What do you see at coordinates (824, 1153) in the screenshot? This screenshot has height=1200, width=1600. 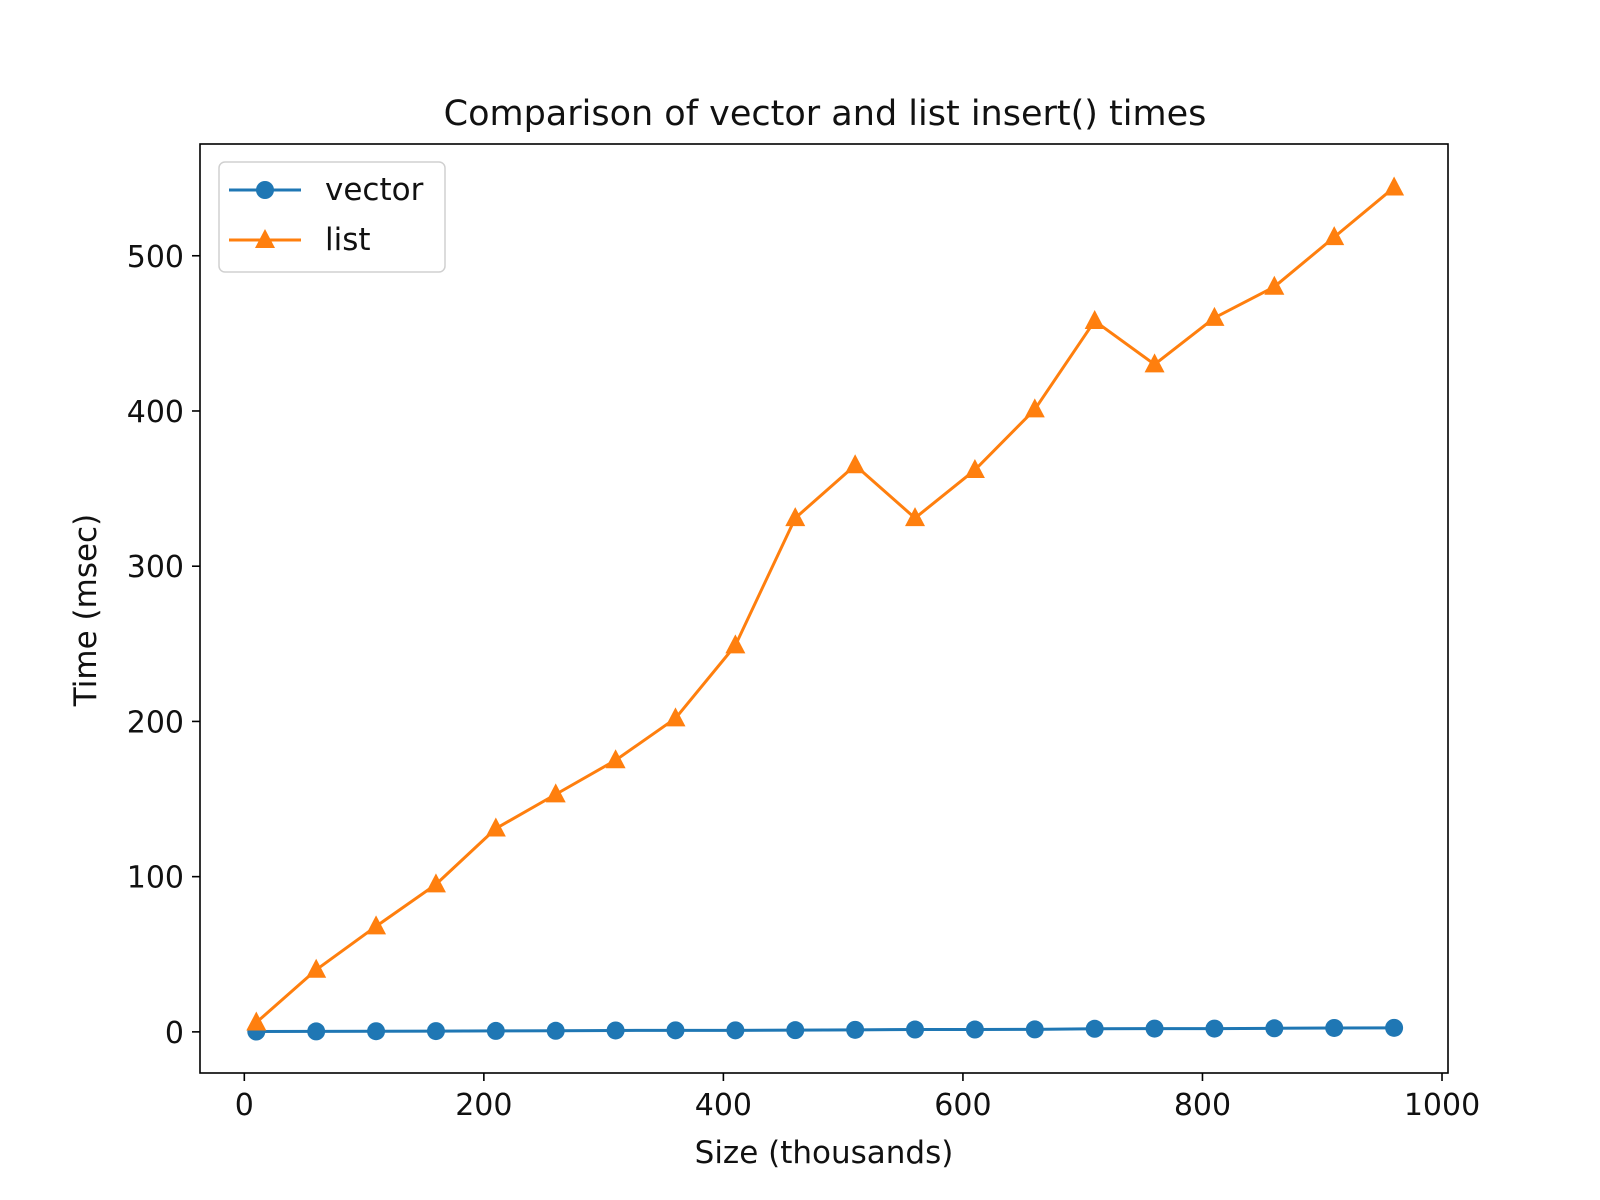 I see `x-axis-label: Size (thousands)` at bounding box center [824, 1153].